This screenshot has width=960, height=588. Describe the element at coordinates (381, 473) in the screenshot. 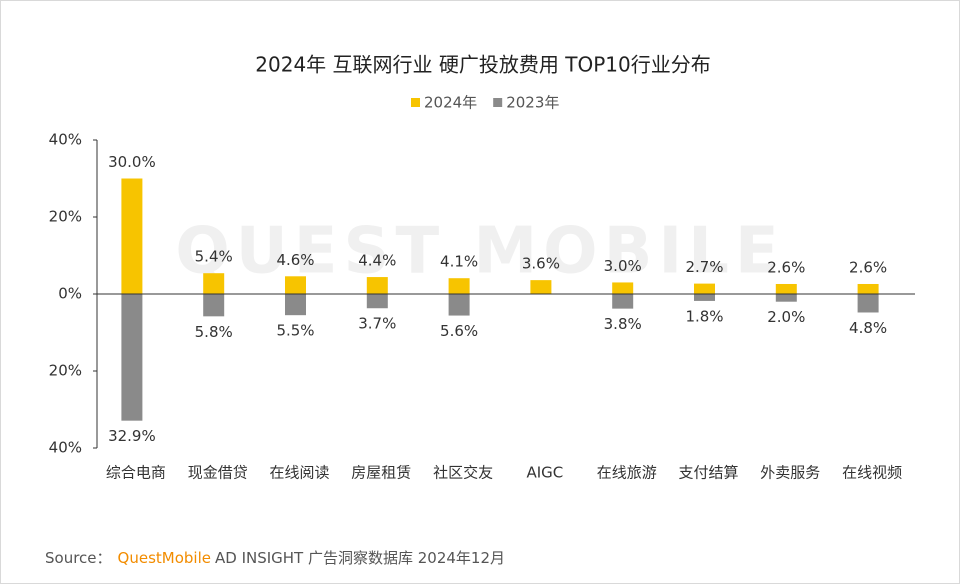

I see `x-tick-label: 房屋租赁` at that location.